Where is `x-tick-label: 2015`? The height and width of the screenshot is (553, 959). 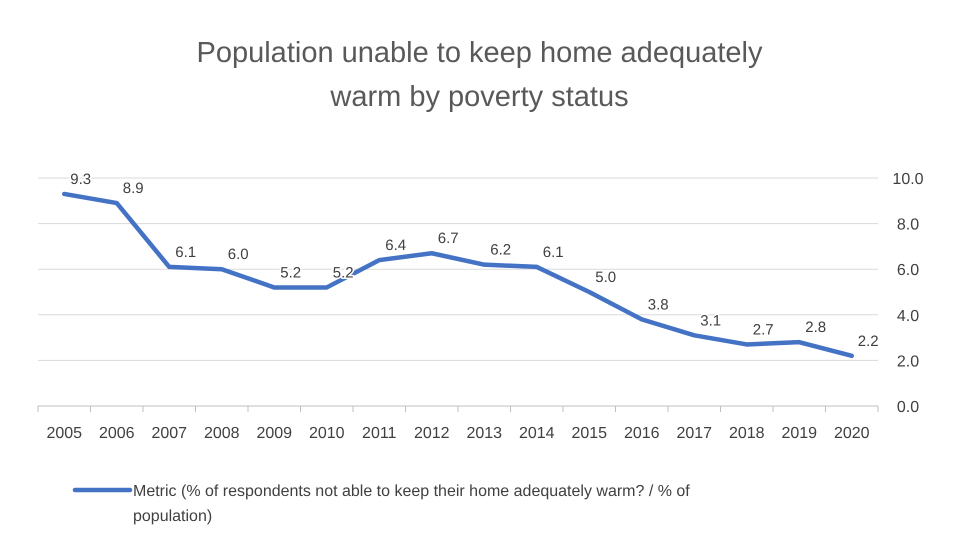 x-tick-label: 2015 is located at coordinates (589, 433).